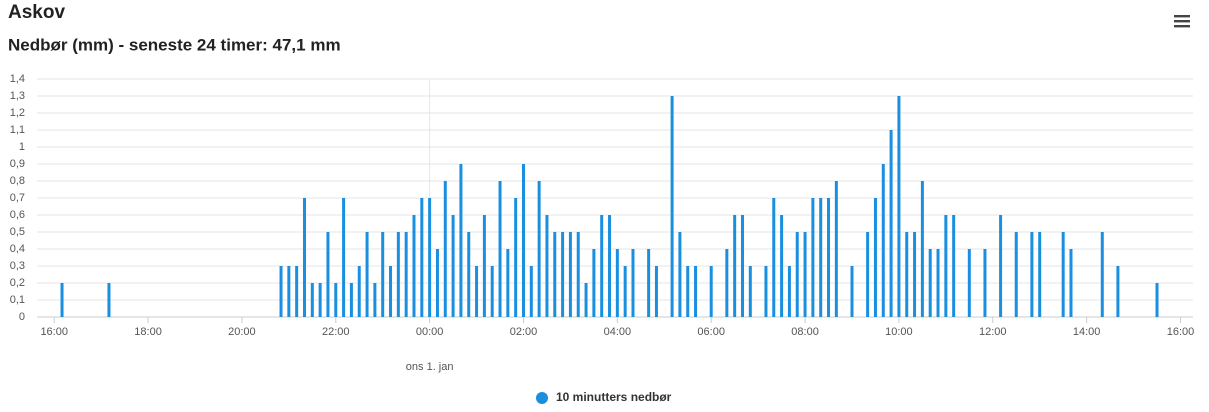  Describe the element at coordinates (242, 332) in the screenshot. I see `x-tick-label: 20:00` at that location.